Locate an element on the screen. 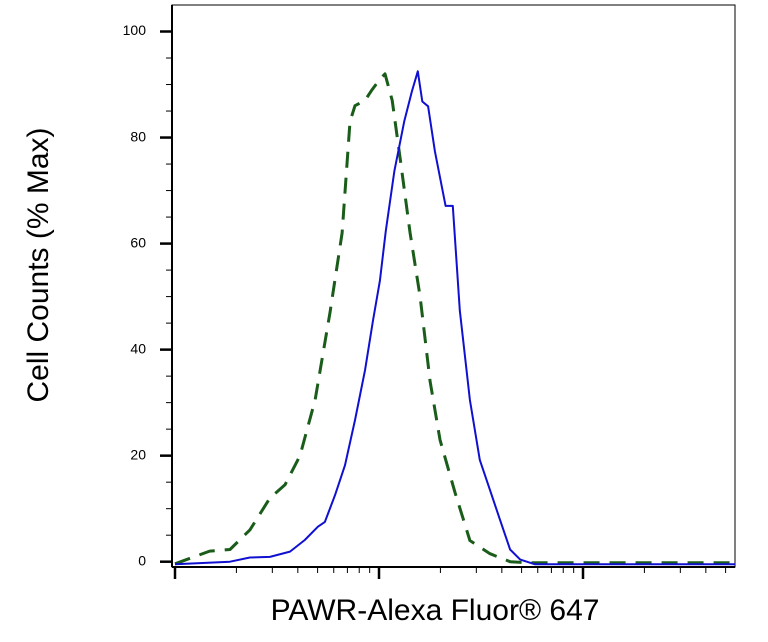  y-axis-label: Cell Counts (% Max) is located at coordinates (38, 264).